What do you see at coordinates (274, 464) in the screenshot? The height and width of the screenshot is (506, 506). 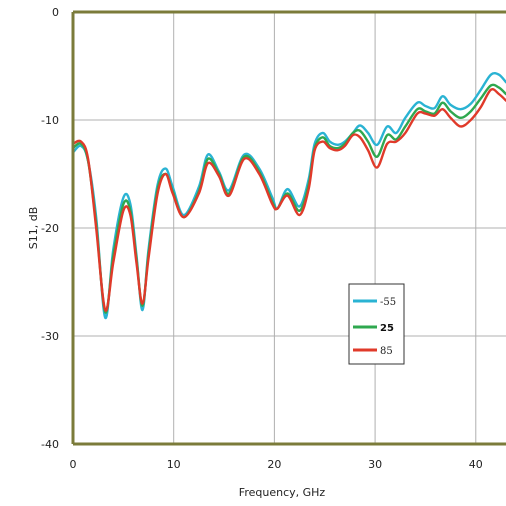 I see `x-tick-label-2: 20` at bounding box center [274, 464].